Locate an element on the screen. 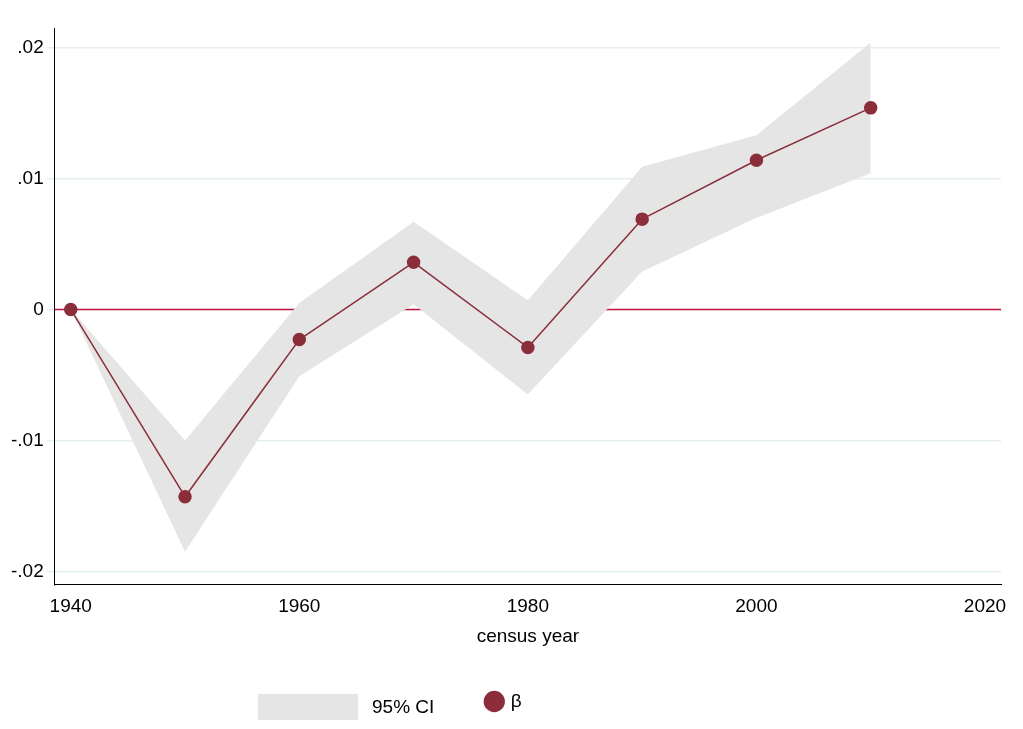 This screenshot has height=729, width=1023. y-tick-label: .02 is located at coordinates (30, 46).